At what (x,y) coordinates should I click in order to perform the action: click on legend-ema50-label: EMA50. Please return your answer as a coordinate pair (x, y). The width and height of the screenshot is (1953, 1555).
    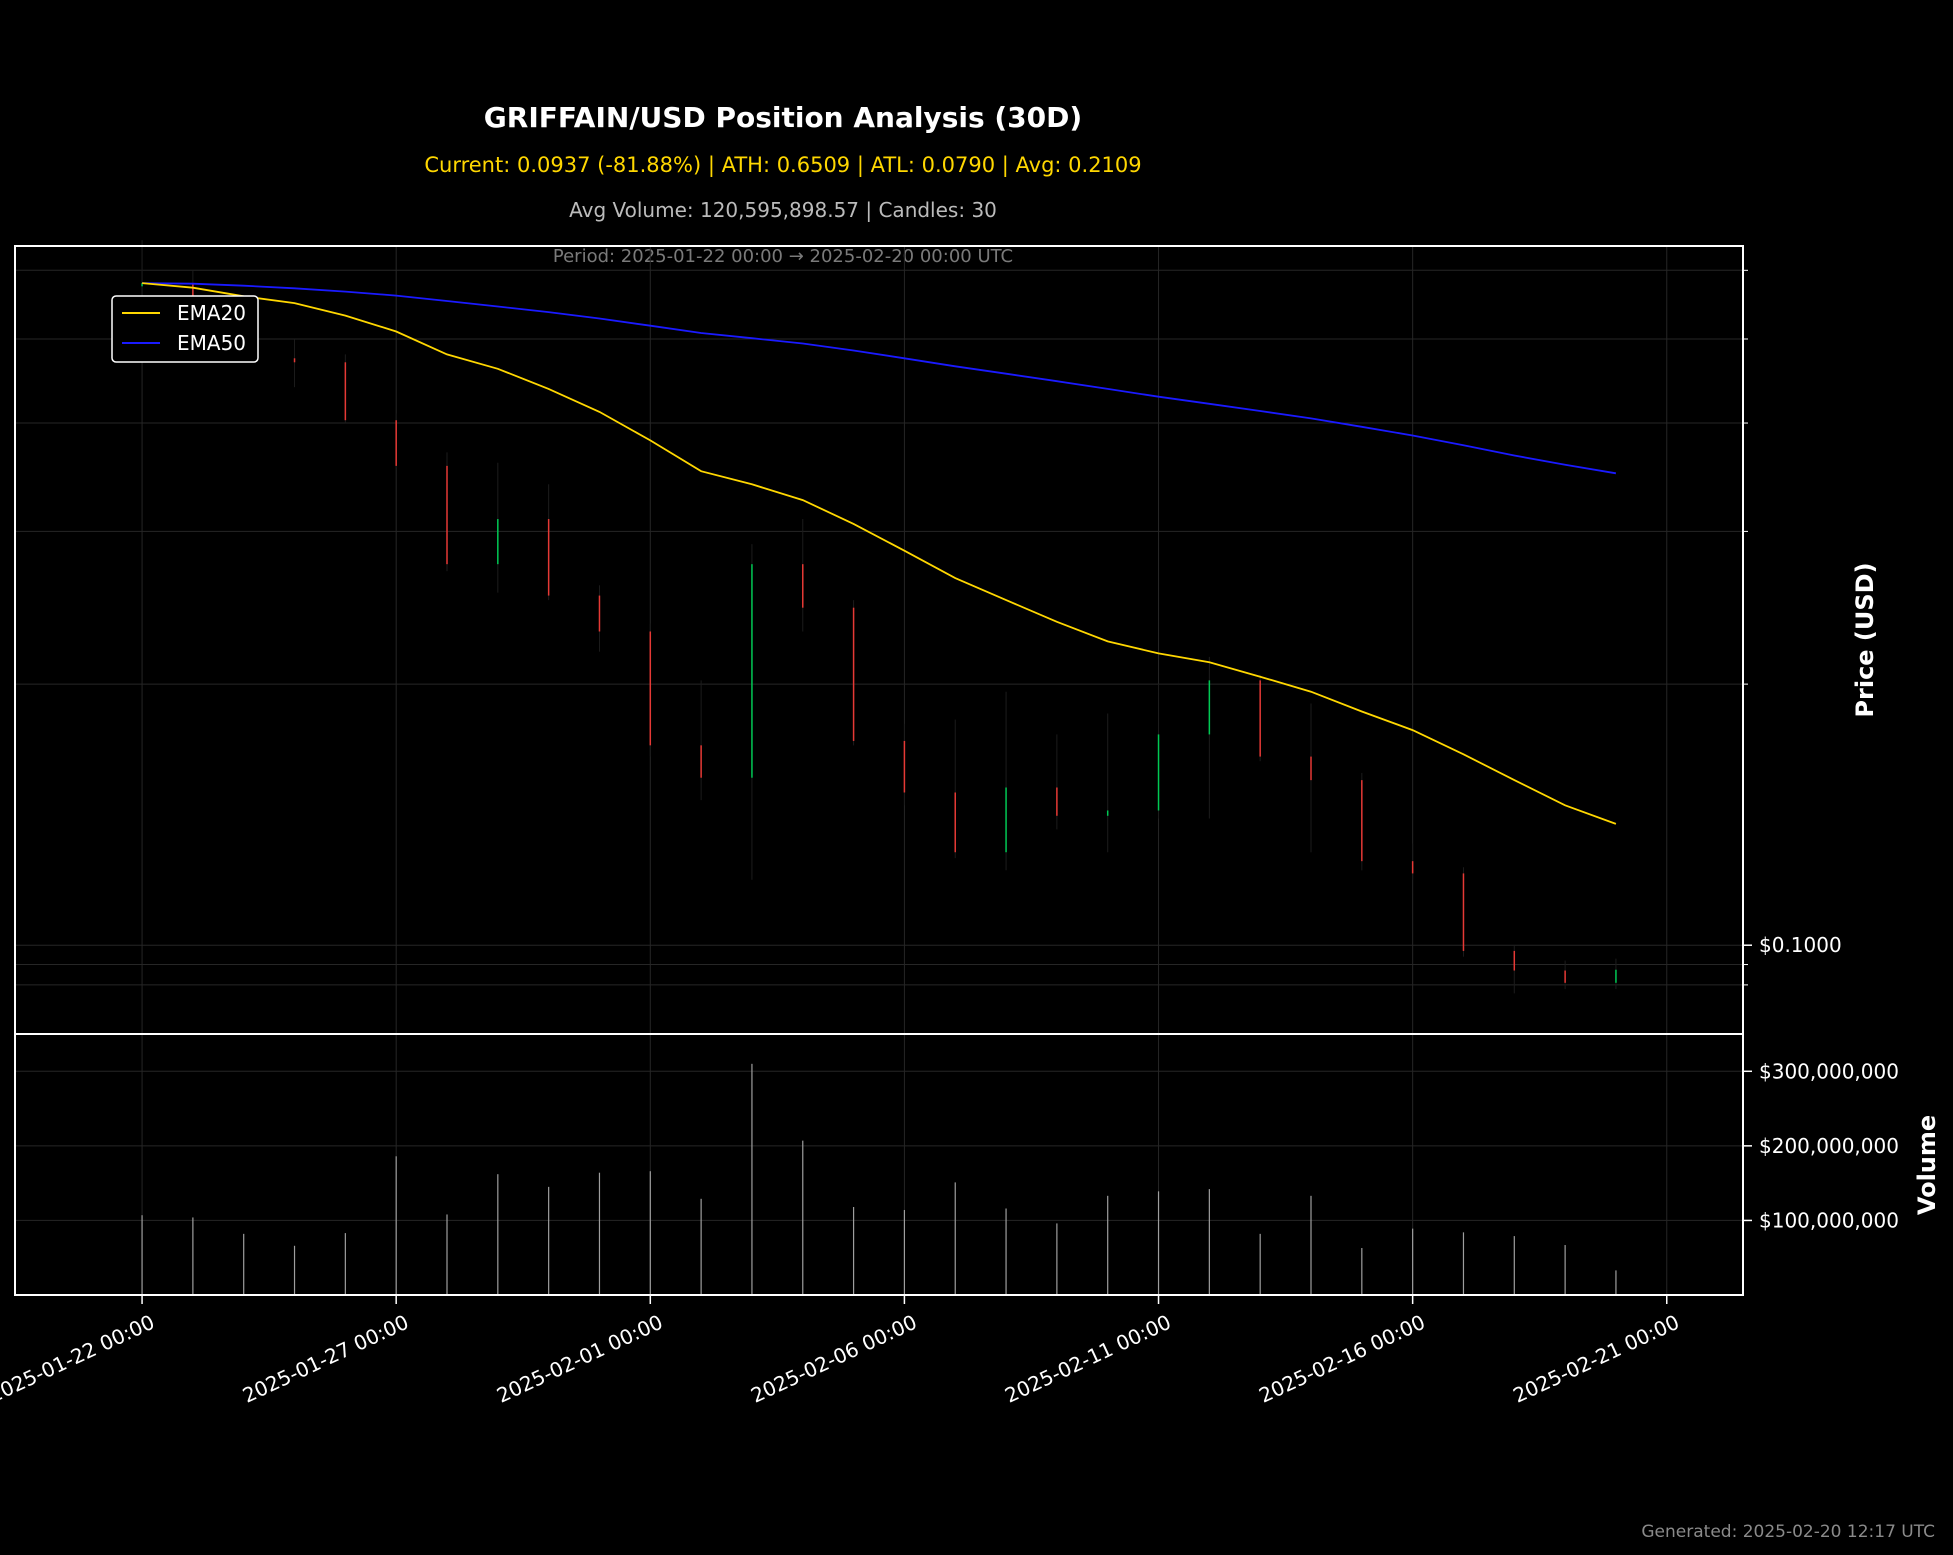
    Looking at the image, I should click on (211, 343).